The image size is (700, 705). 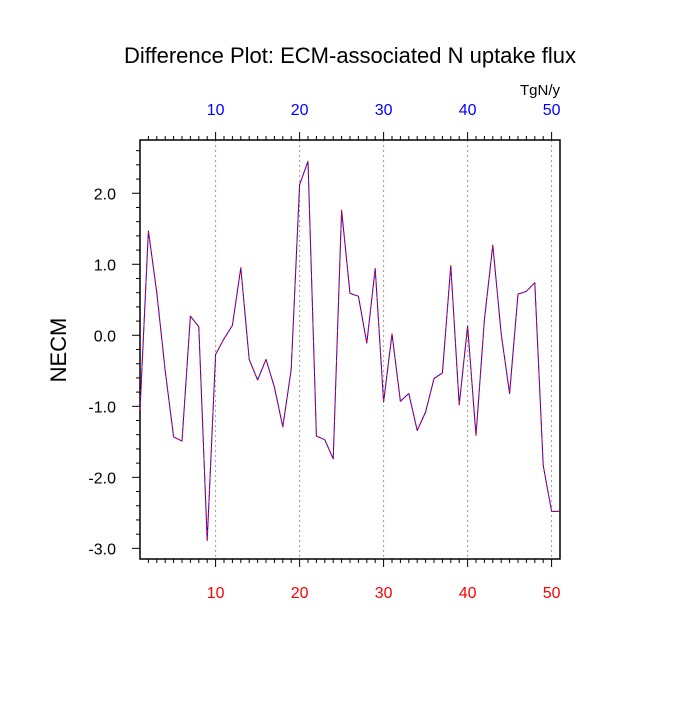 I want to click on top-axis-unit: TgN/y, so click(x=540, y=90).